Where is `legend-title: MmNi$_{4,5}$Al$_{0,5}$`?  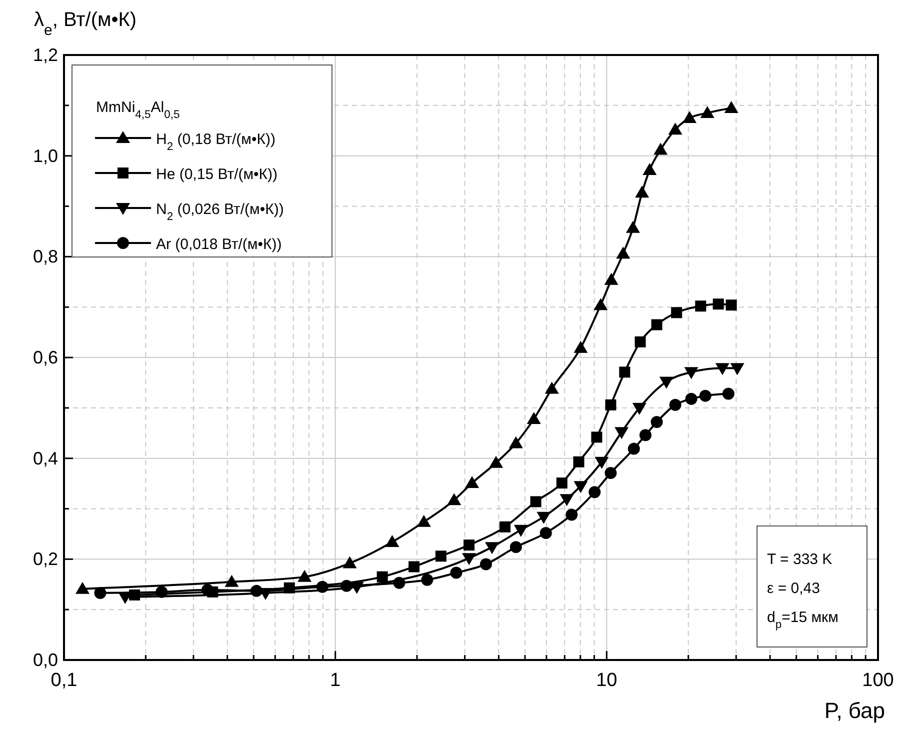
legend-title: MmNi$_{4,5}$Al$_{0,5}$ is located at coordinates (138, 110).